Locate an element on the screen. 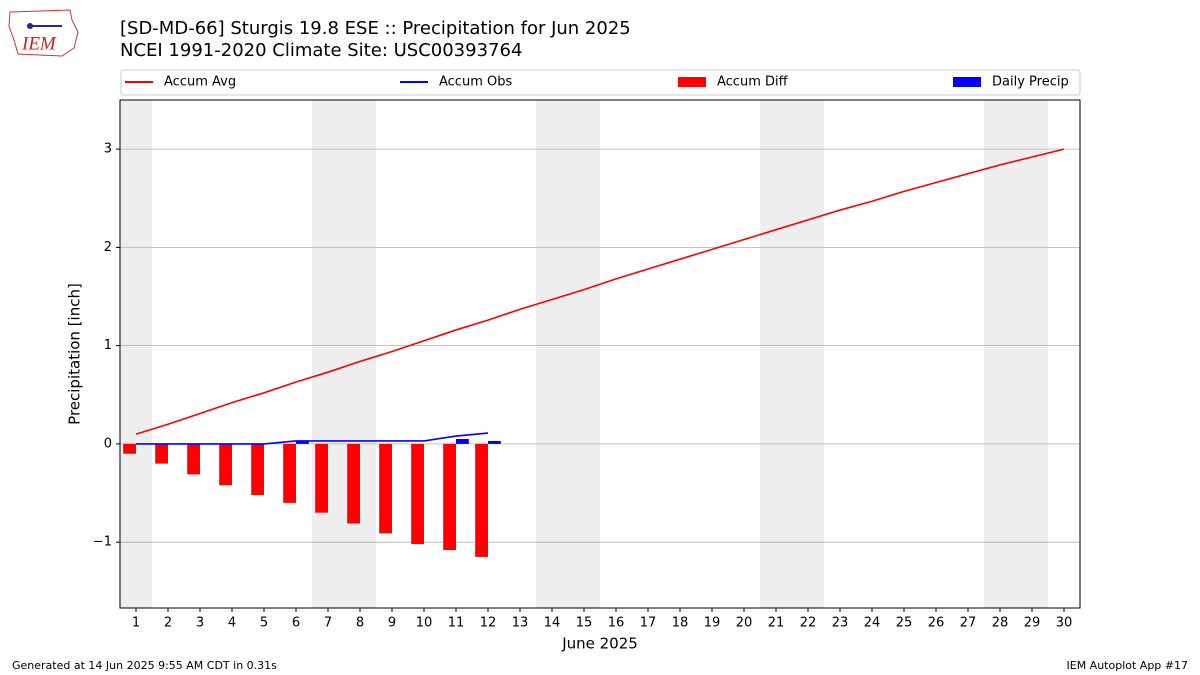 Image resolution: width=1200 pixels, height=675 pixels. x-tick-label: 19 is located at coordinates (712, 623).